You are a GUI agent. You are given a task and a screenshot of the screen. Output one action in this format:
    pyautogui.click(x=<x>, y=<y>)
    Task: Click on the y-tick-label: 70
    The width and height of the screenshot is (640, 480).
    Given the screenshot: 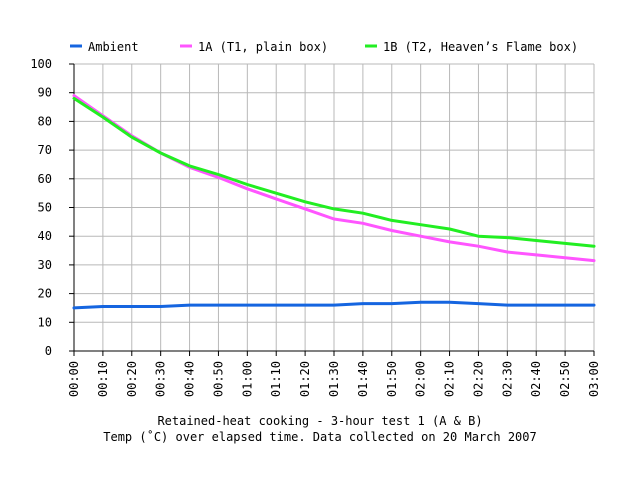 What is the action you would take?
    pyautogui.click(x=45, y=150)
    